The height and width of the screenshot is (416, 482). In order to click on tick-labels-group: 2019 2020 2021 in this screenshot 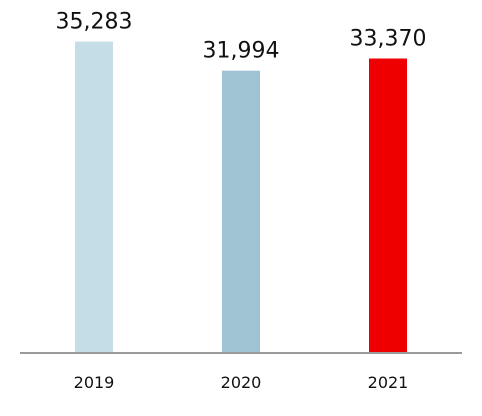, I will do `click(241, 382)`.